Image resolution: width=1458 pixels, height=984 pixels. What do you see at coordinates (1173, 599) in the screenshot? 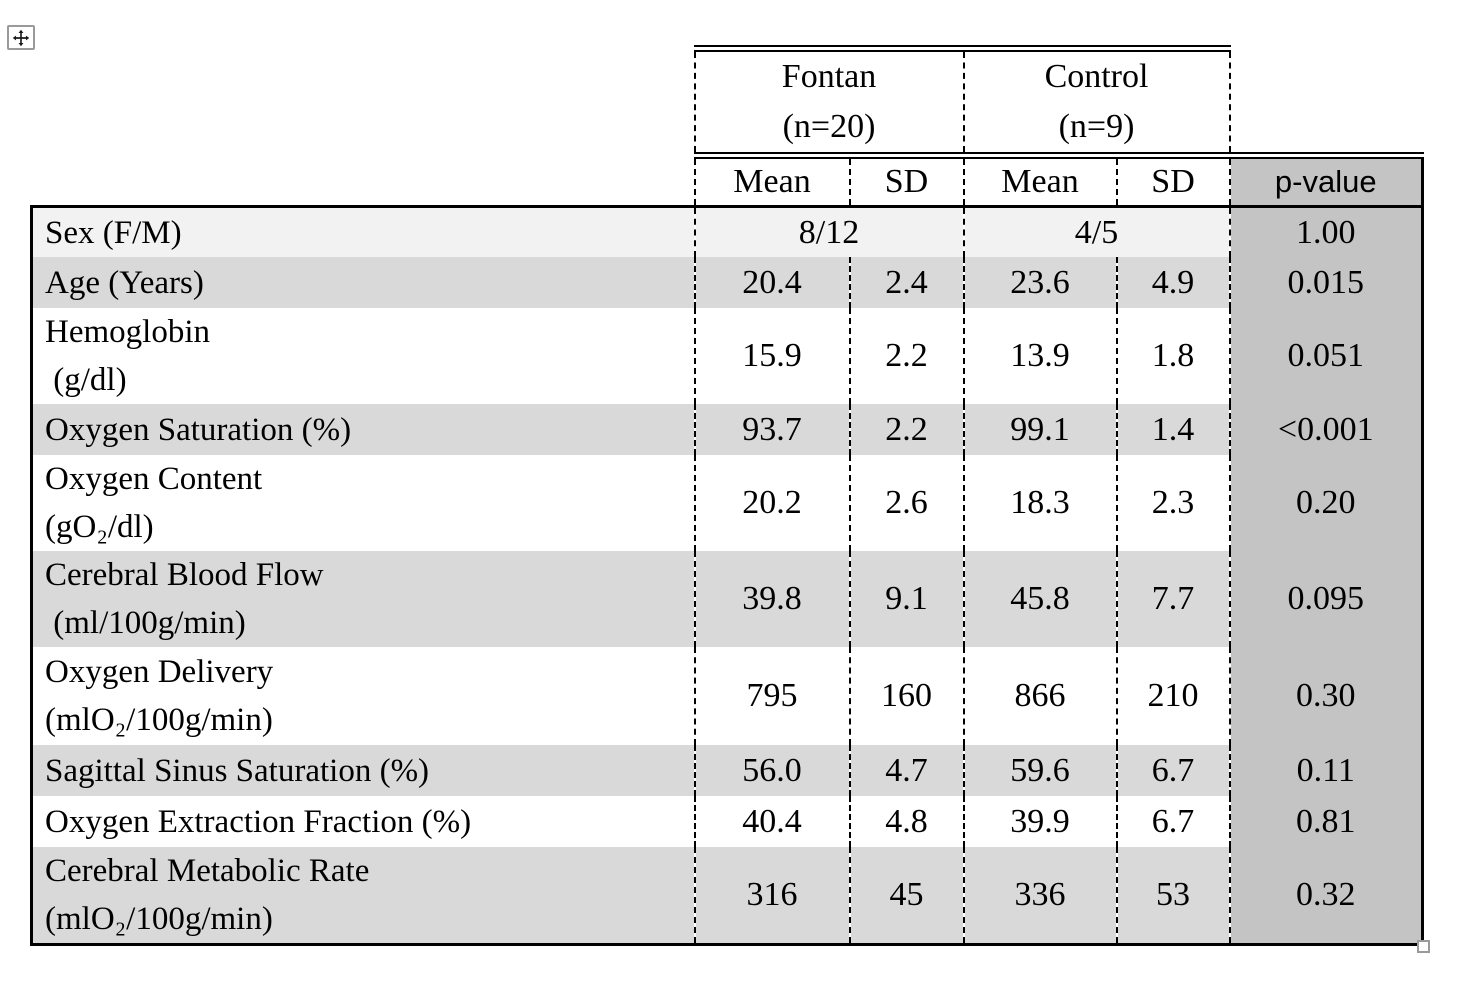
I see `cell-cbf-control-sd: 7.7` at bounding box center [1173, 599].